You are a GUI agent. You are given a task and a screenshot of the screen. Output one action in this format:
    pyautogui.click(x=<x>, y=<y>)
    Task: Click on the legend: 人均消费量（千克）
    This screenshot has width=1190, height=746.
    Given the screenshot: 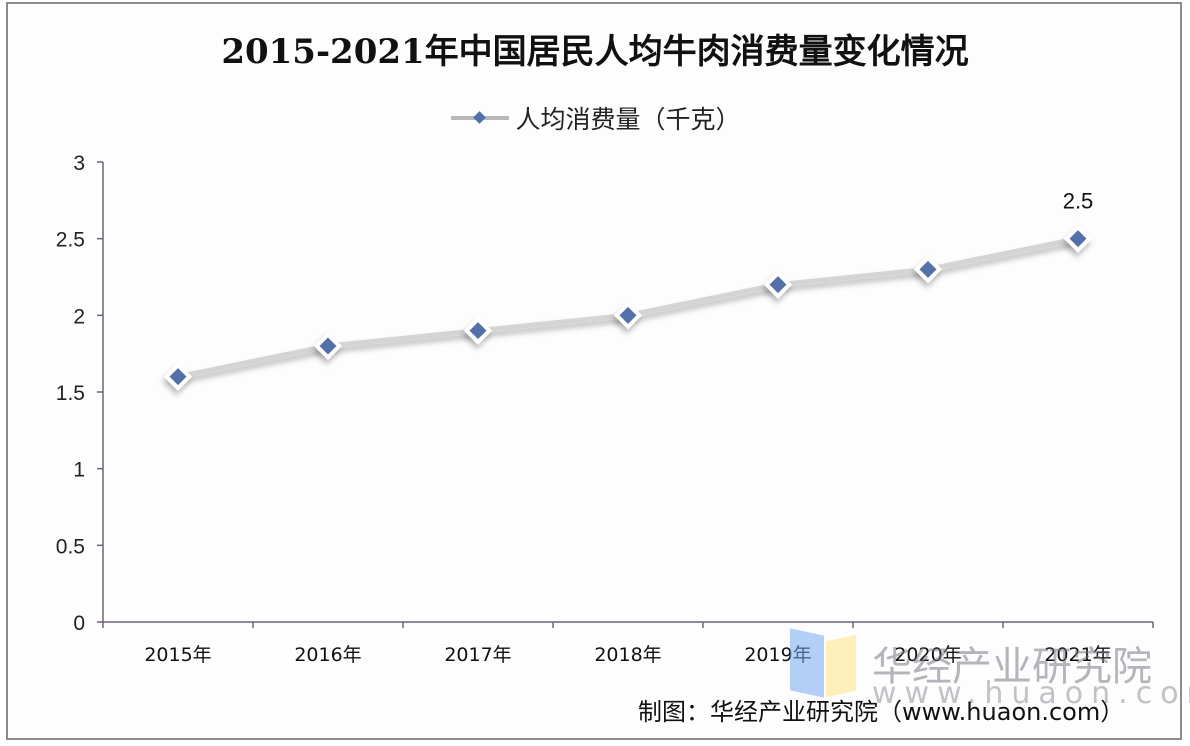 What is the action you would take?
    pyautogui.click(x=595, y=118)
    